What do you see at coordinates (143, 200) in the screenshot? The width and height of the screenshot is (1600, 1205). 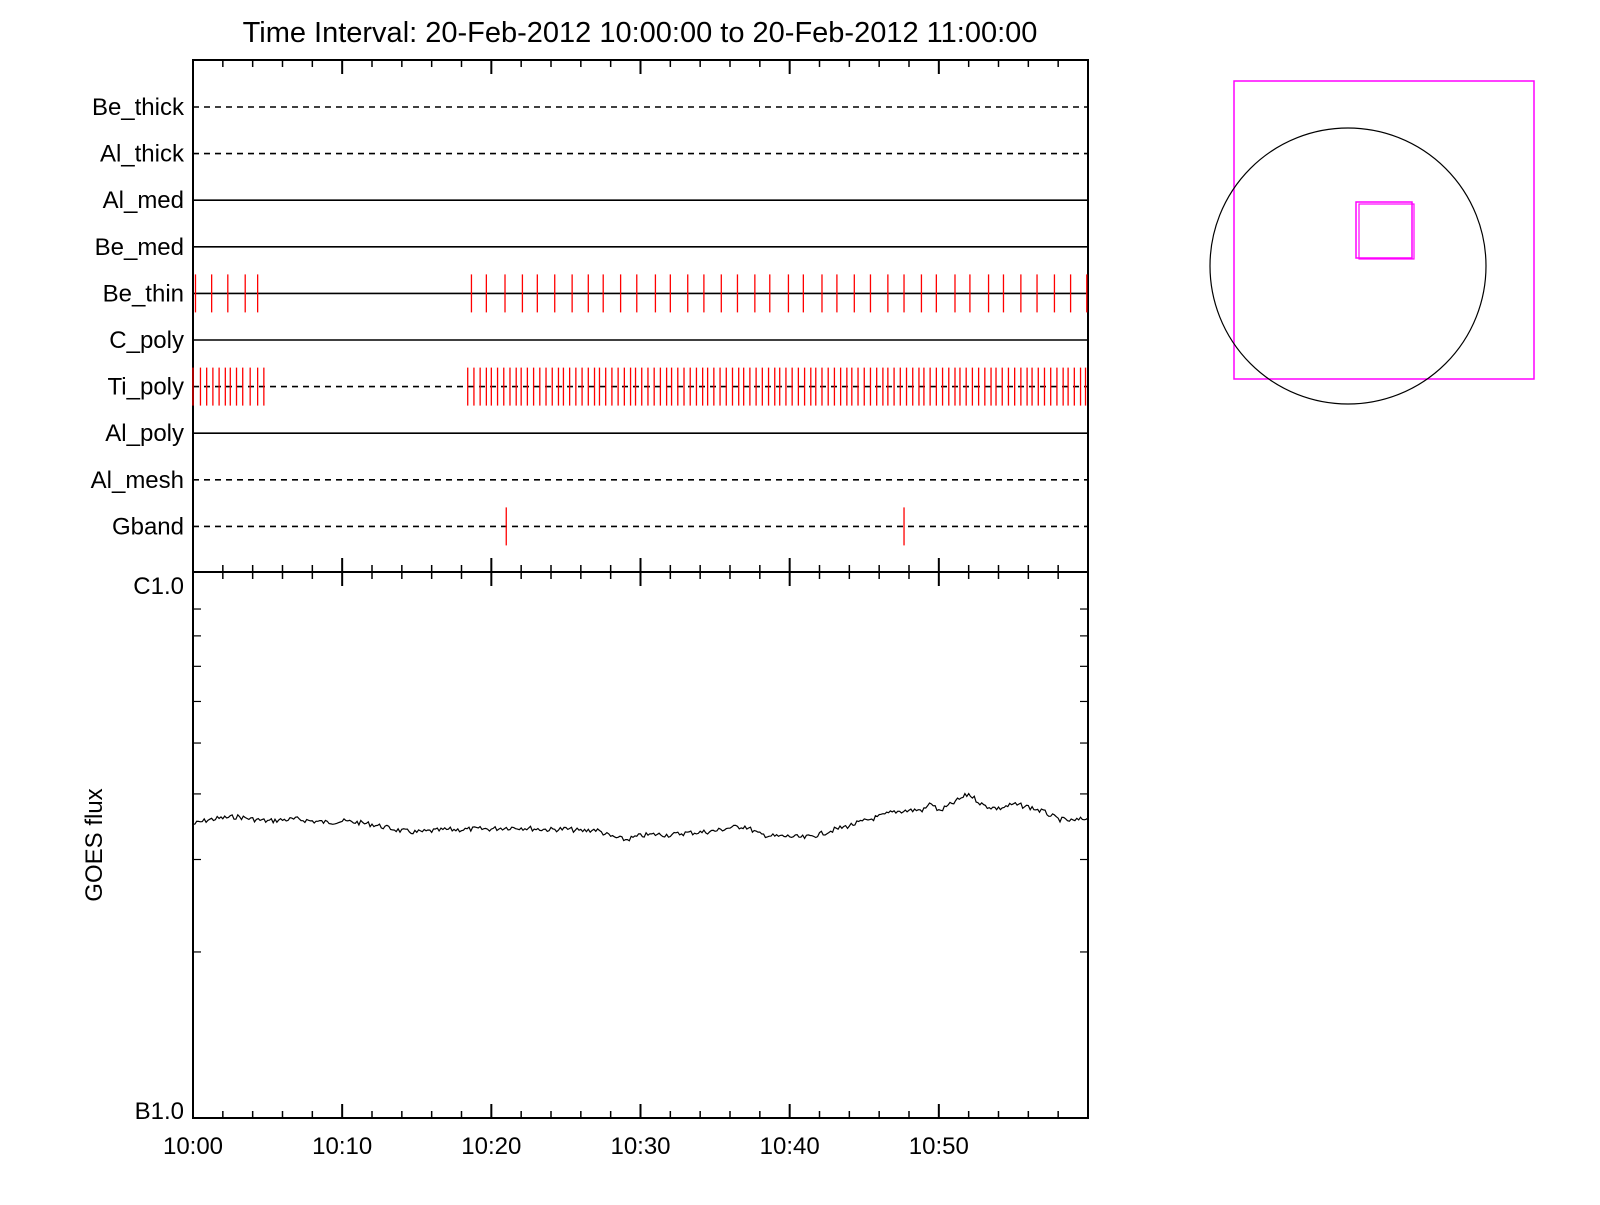 I see `channel-label-al_med: Al_med` at bounding box center [143, 200].